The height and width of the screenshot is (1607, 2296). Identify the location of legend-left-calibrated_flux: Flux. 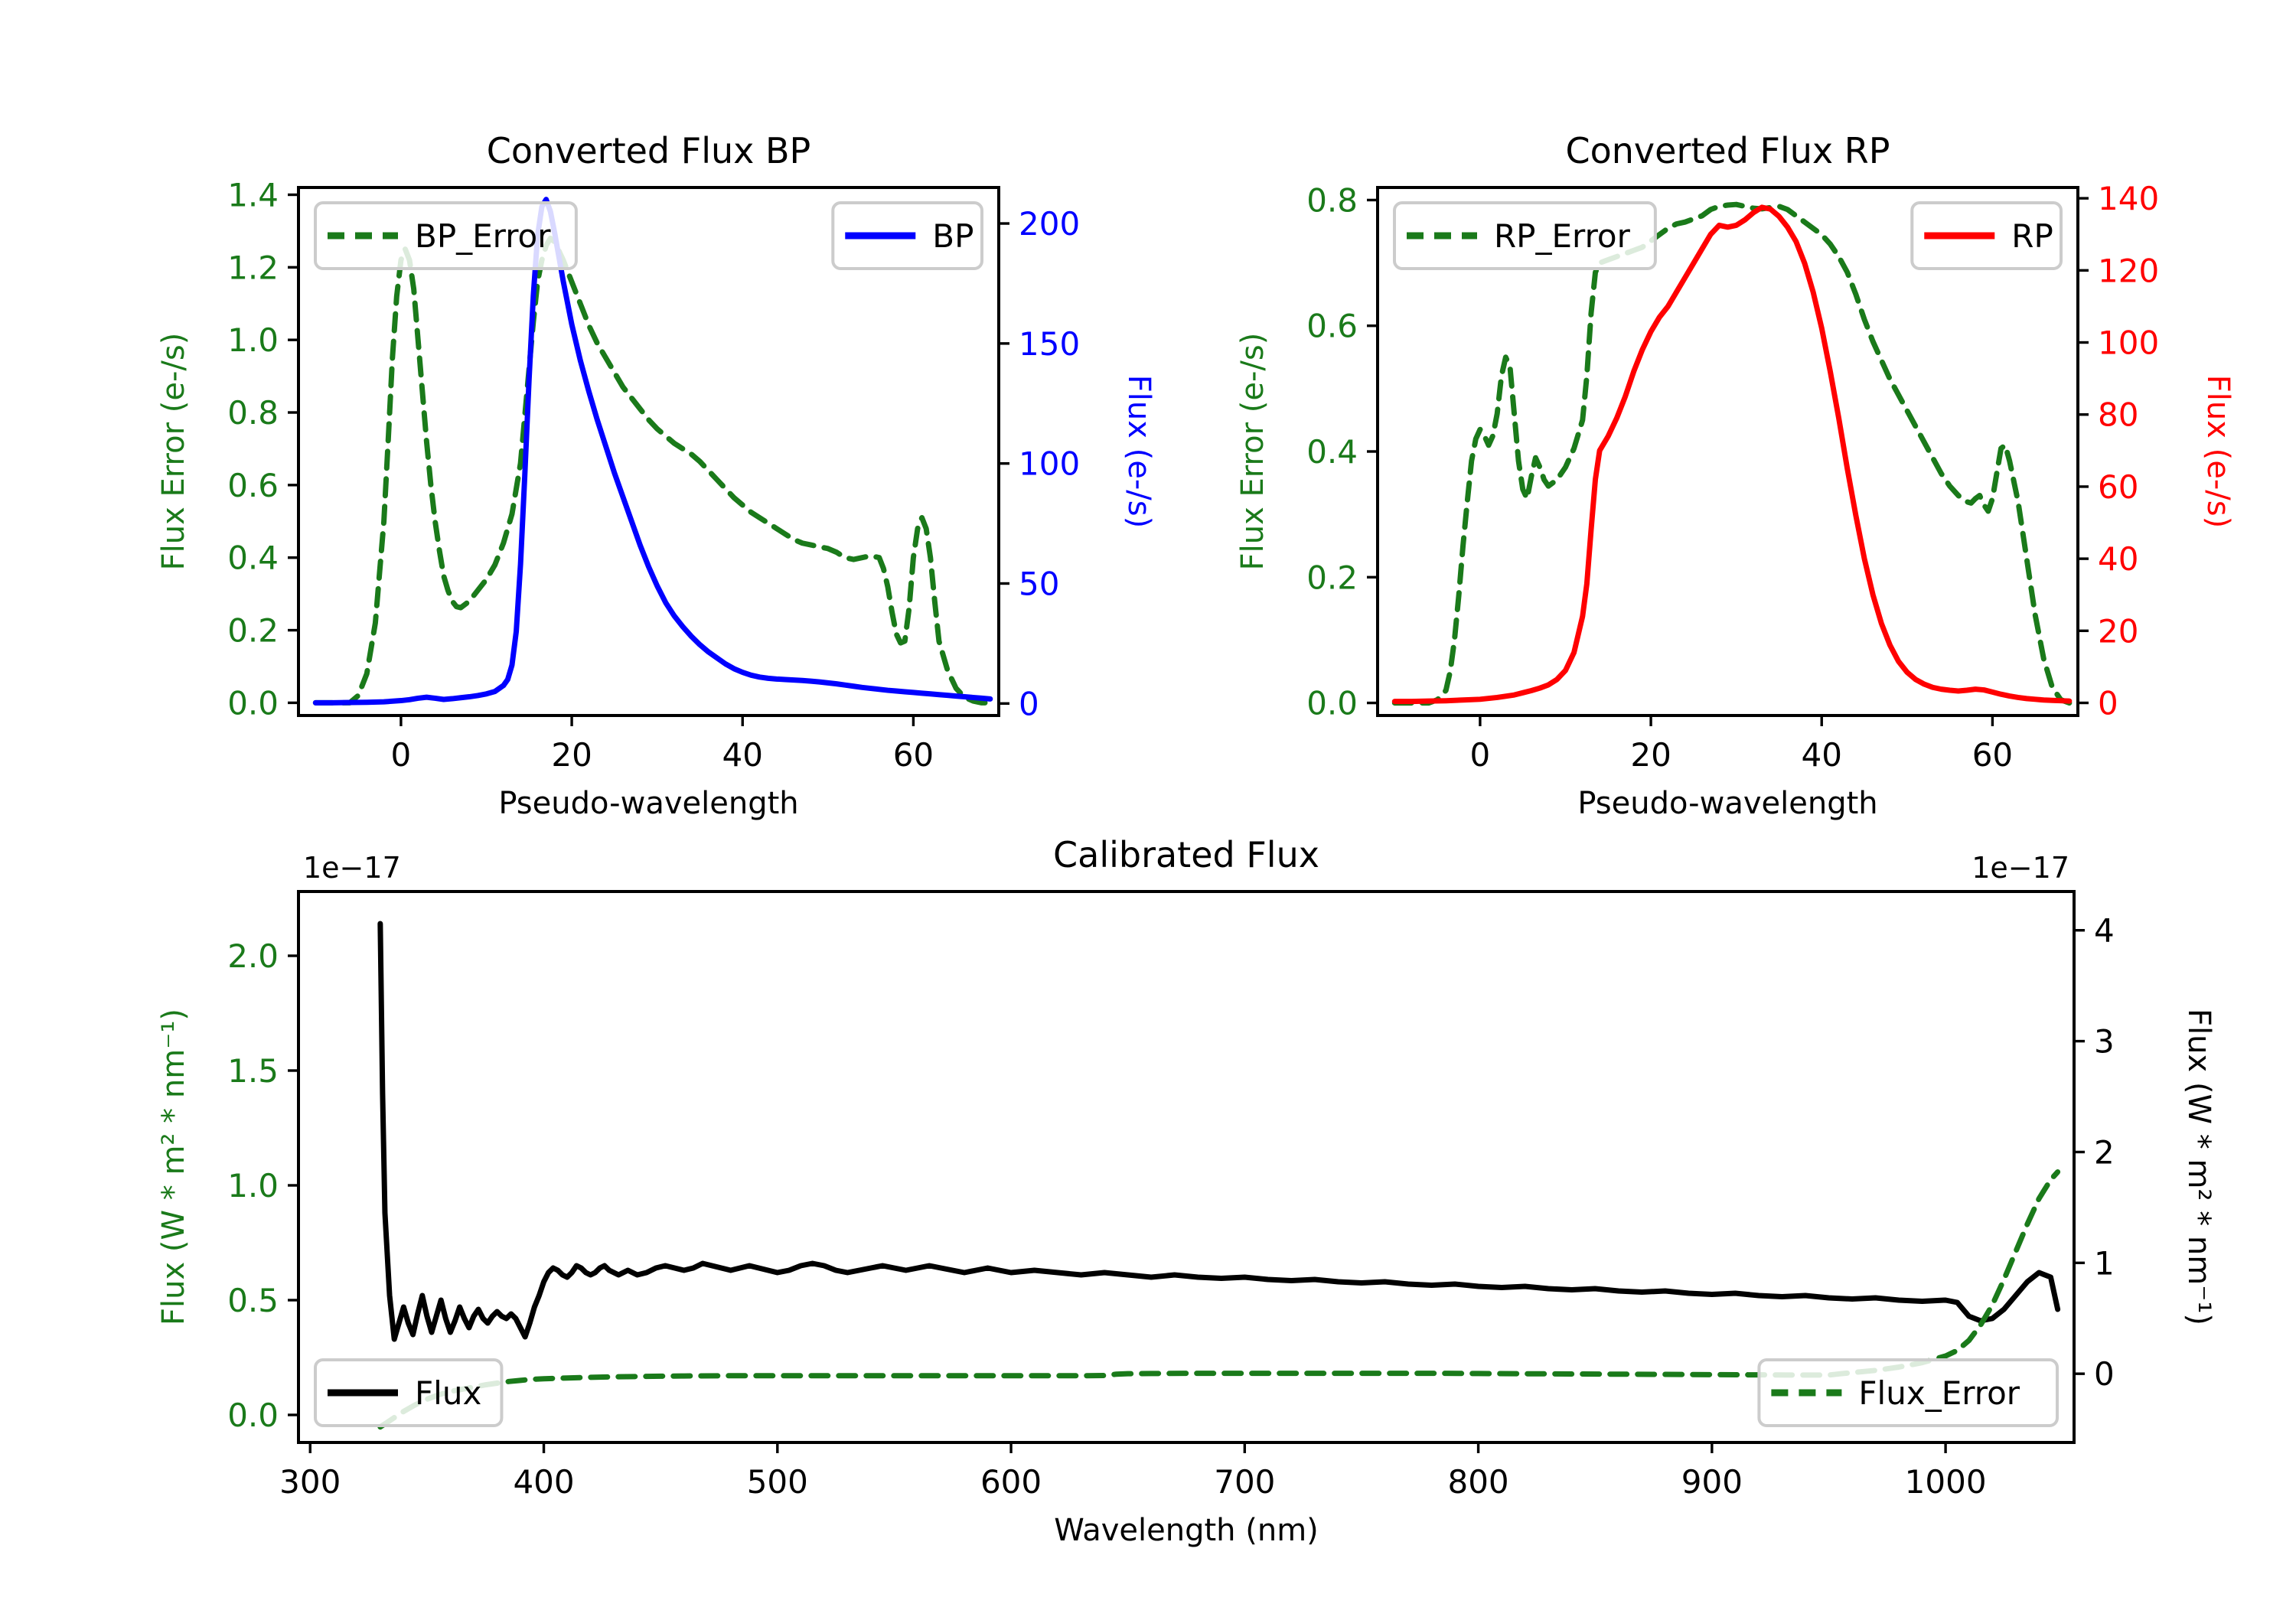
(409, 1392).